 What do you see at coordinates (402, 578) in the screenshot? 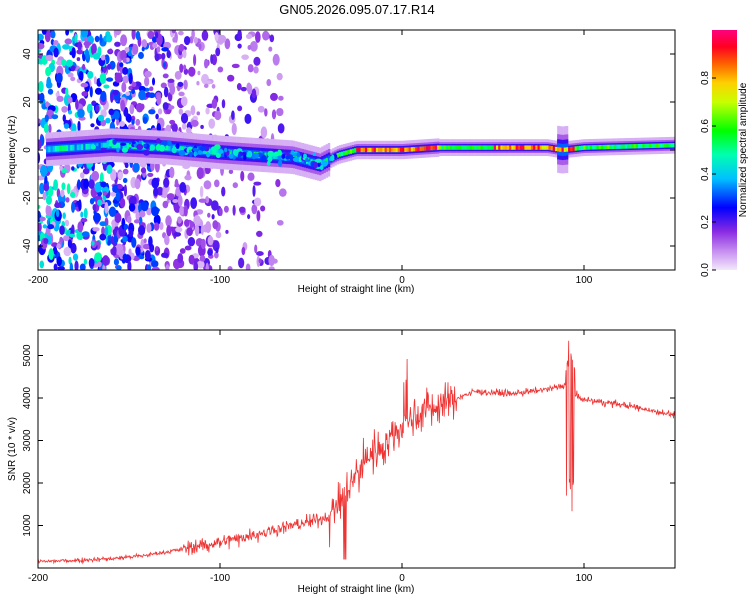
I see `snr-x-tick-label: 0` at bounding box center [402, 578].